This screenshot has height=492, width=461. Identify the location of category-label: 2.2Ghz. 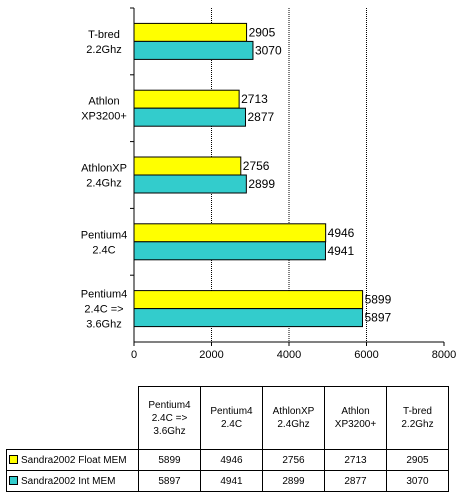
(103, 50).